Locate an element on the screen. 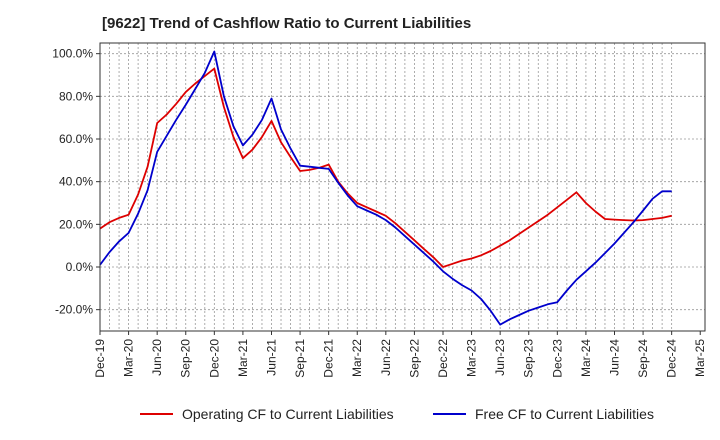 This screenshot has width=720, height=440. x-tick-label: Sep-24 is located at coordinates (643, 358).